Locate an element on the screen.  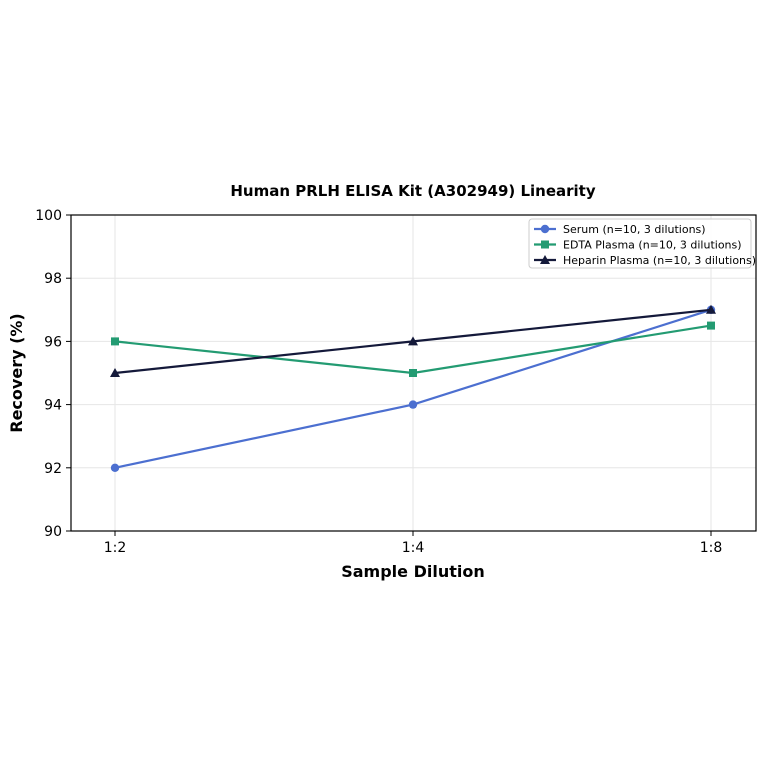
legend-entry: EDTA Plasma (n=10, 3 dilutions) is located at coordinates (638, 245).